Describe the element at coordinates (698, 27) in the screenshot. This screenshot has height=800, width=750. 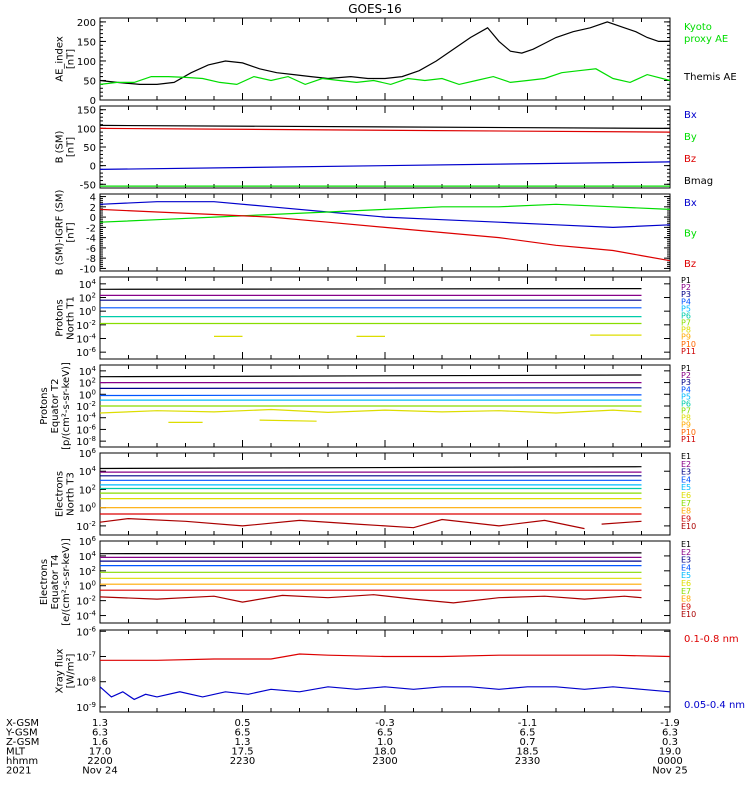
I see `legend-entry: Kyoto` at that location.